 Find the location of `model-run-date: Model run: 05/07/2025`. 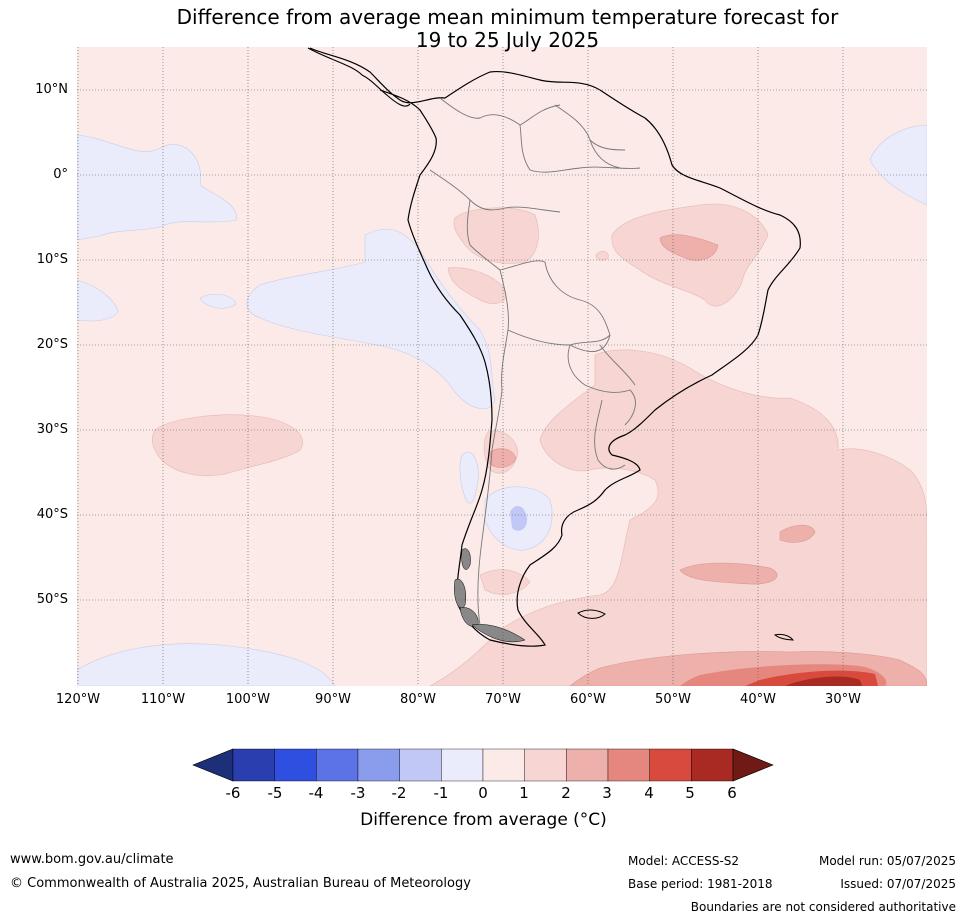

model-run-date: Model run: 05/07/2025 is located at coordinates (887, 861).